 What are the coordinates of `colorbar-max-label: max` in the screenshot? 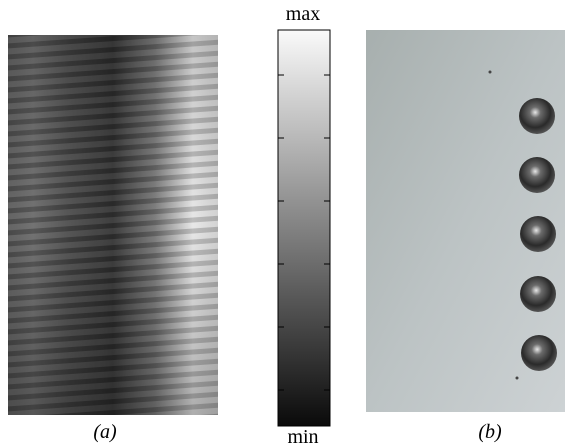 It's located at (303, 14).